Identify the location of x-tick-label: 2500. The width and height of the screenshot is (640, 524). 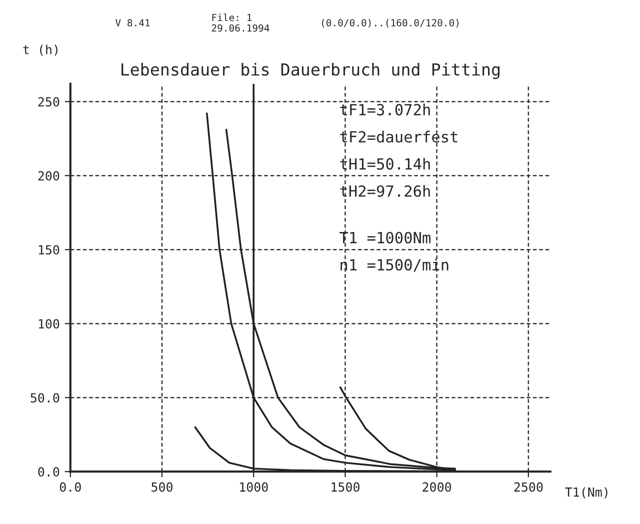
(528, 487).